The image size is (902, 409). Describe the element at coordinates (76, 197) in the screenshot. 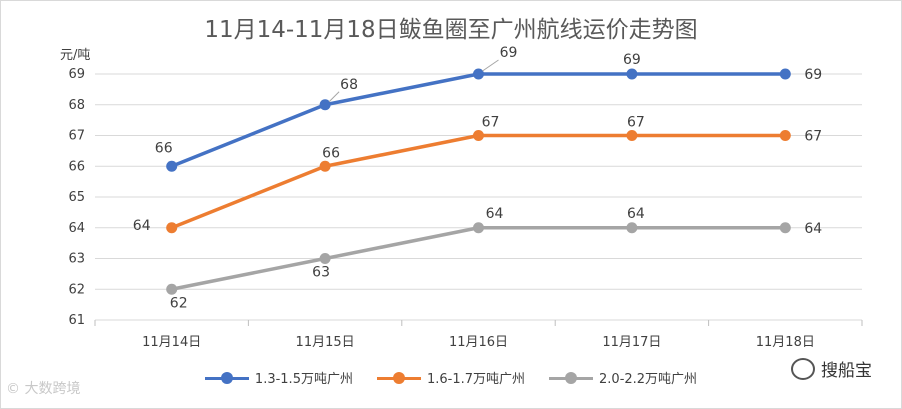

I see `y-tick-label: 65` at that location.